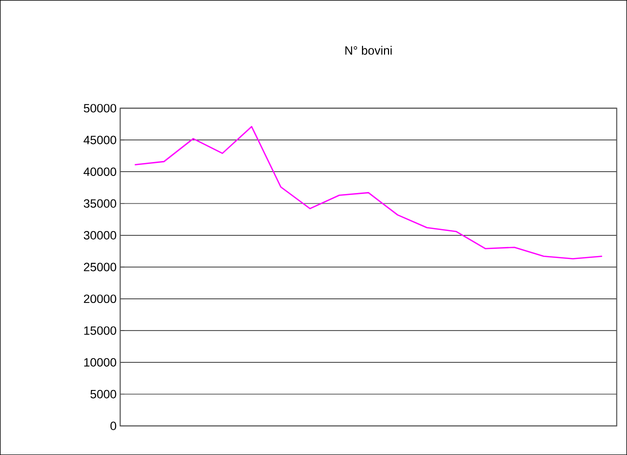  Describe the element at coordinates (100, 235) in the screenshot. I see `y-tick-label: 30000` at that location.